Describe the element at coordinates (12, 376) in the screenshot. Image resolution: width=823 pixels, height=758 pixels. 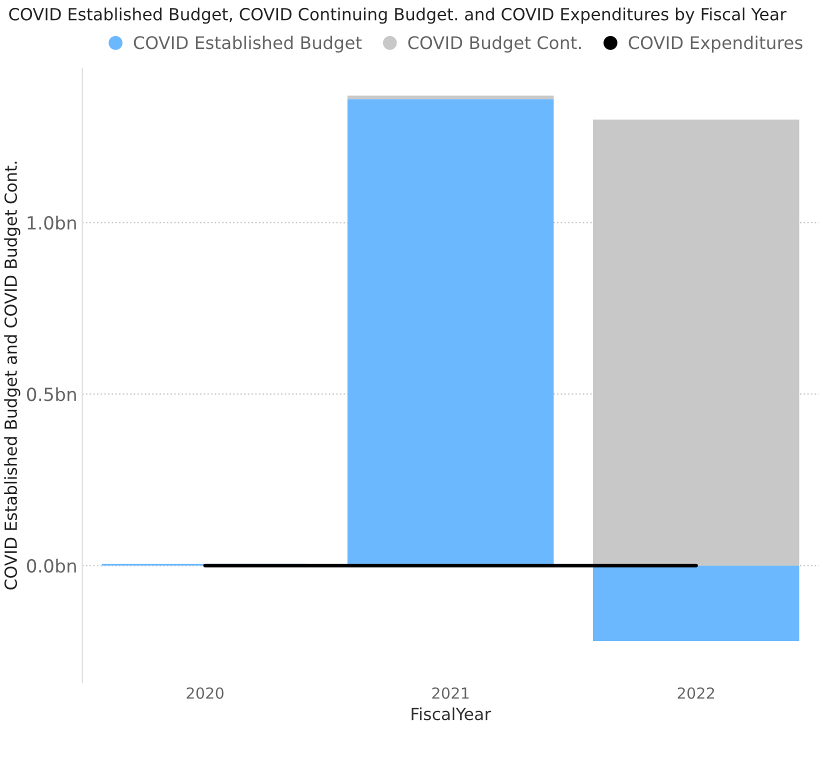
I see `y-axis-title: COVID Established Budget and COVID Budget Cont.` at that location.